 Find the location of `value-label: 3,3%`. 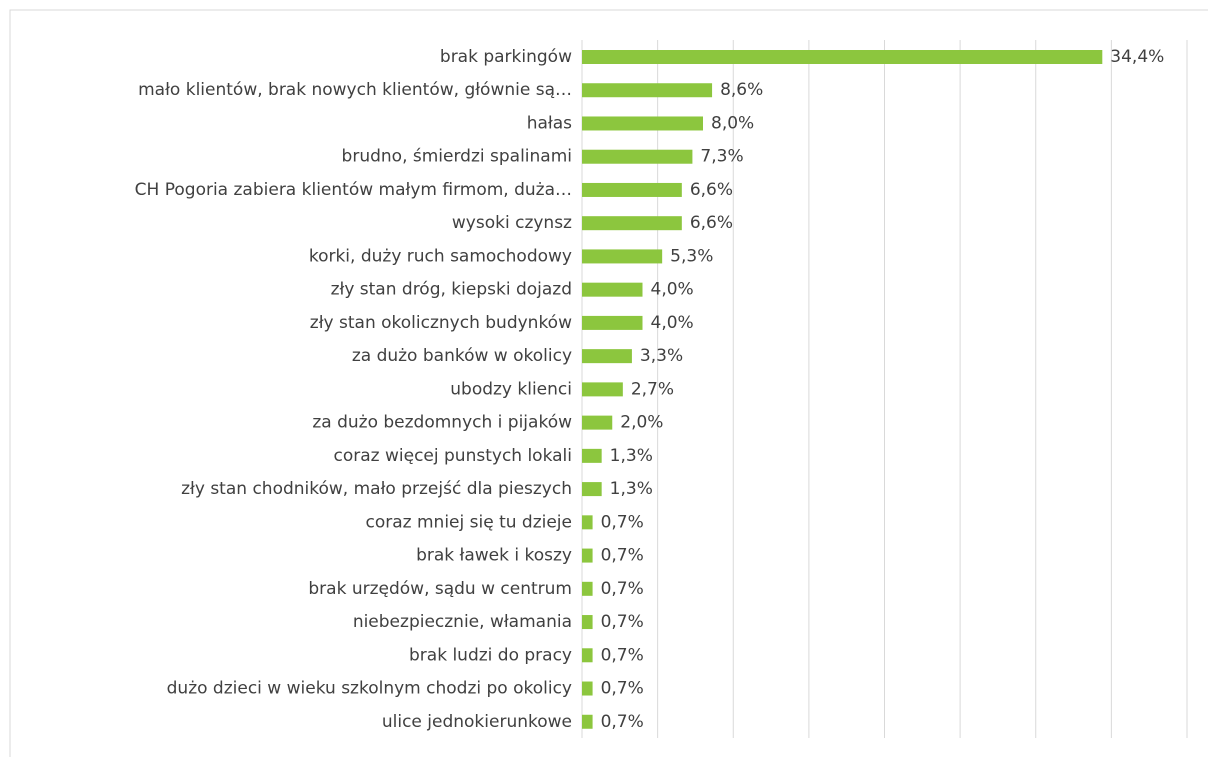

value-label: 3,3% is located at coordinates (661, 356).